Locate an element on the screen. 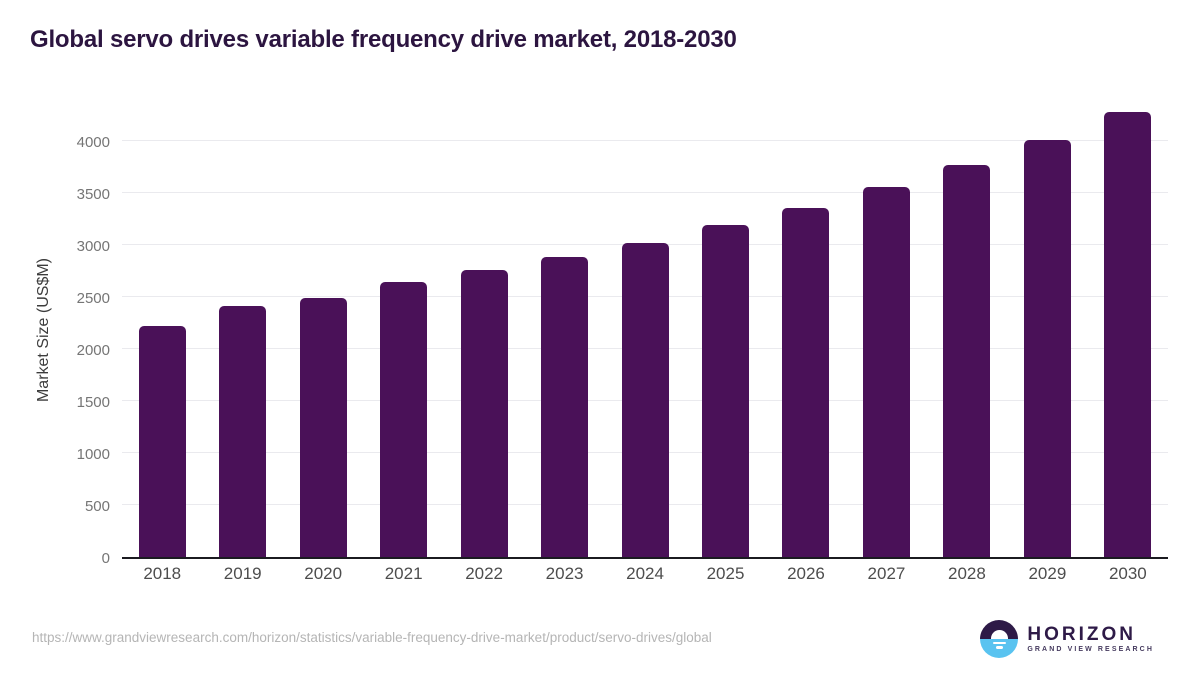 Image resolution: width=1200 pixels, height=675 pixels. x-tick-label-2021: 2021 is located at coordinates (403, 573).